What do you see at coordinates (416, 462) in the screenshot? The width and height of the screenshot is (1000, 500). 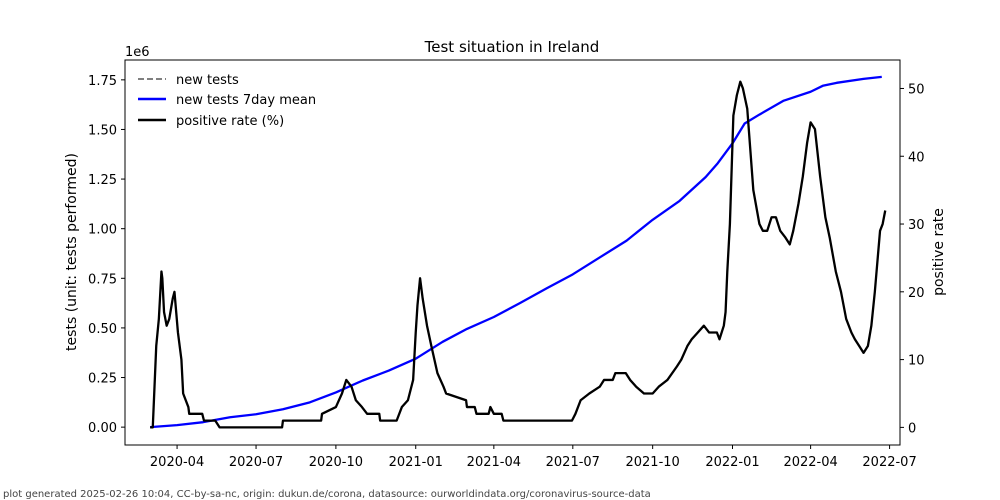 I see `x-tick-label: 2021-01` at bounding box center [416, 462].